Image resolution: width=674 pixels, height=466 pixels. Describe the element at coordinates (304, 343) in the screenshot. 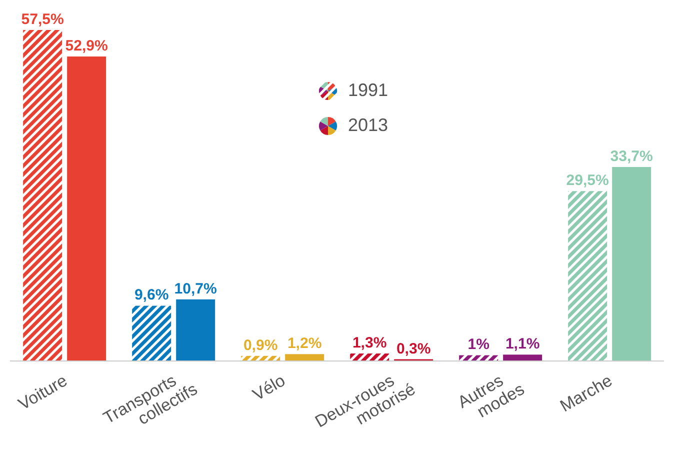

I see `data-label: 1,2%` at that location.